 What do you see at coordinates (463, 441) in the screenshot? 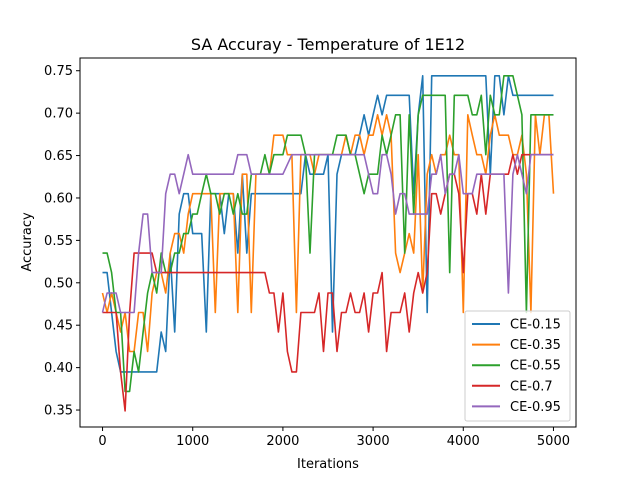
I see `x-tick-label: 4000` at bounding box center [463, 441].